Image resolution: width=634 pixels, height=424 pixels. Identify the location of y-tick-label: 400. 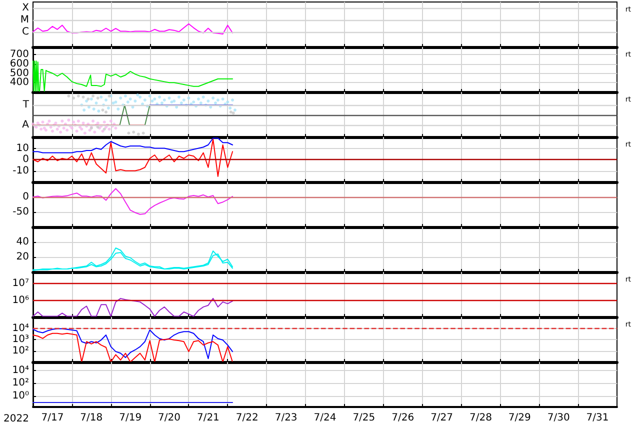
(19, 82).